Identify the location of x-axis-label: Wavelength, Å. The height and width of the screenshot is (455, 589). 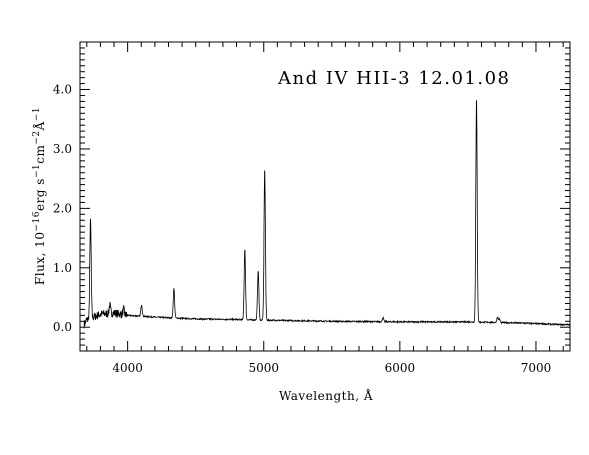
(326, 395).